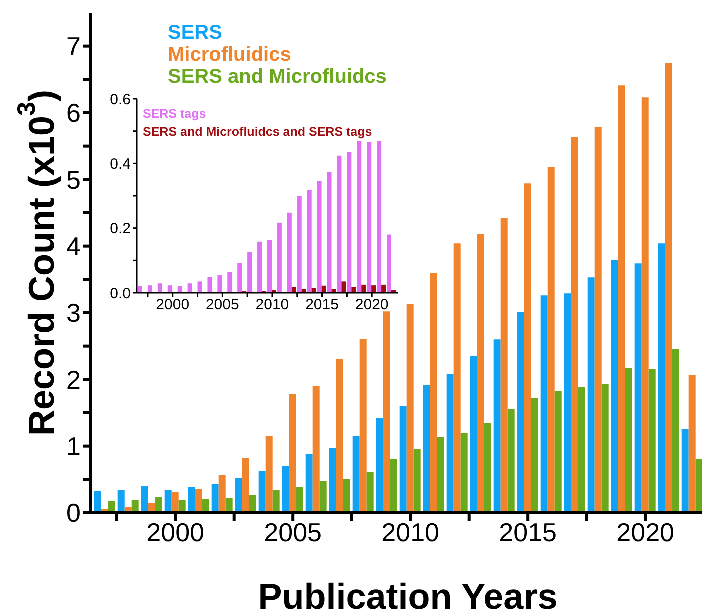 This screenshot has width=702, height=613. What do you see at coordinates (73, 179) in the screenshot?
I see `y-tick-label: 5` at bounding box center [73, 179].